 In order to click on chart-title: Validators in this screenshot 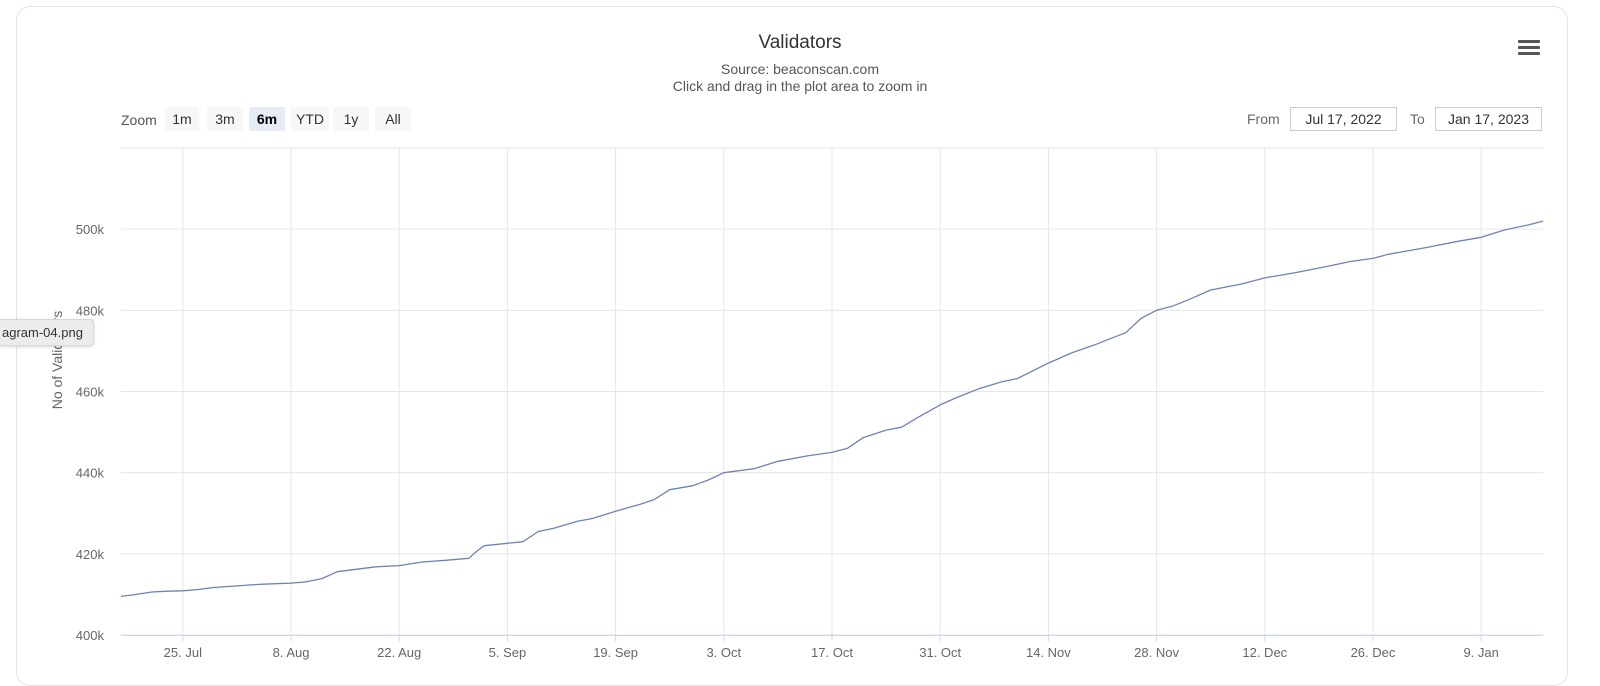, I will do `click(800, 42)`.